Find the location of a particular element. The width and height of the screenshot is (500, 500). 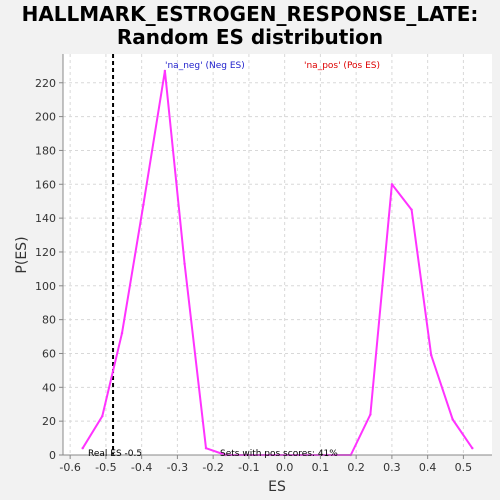

y-tick-label: 100 is located at coordinates (45, 286).